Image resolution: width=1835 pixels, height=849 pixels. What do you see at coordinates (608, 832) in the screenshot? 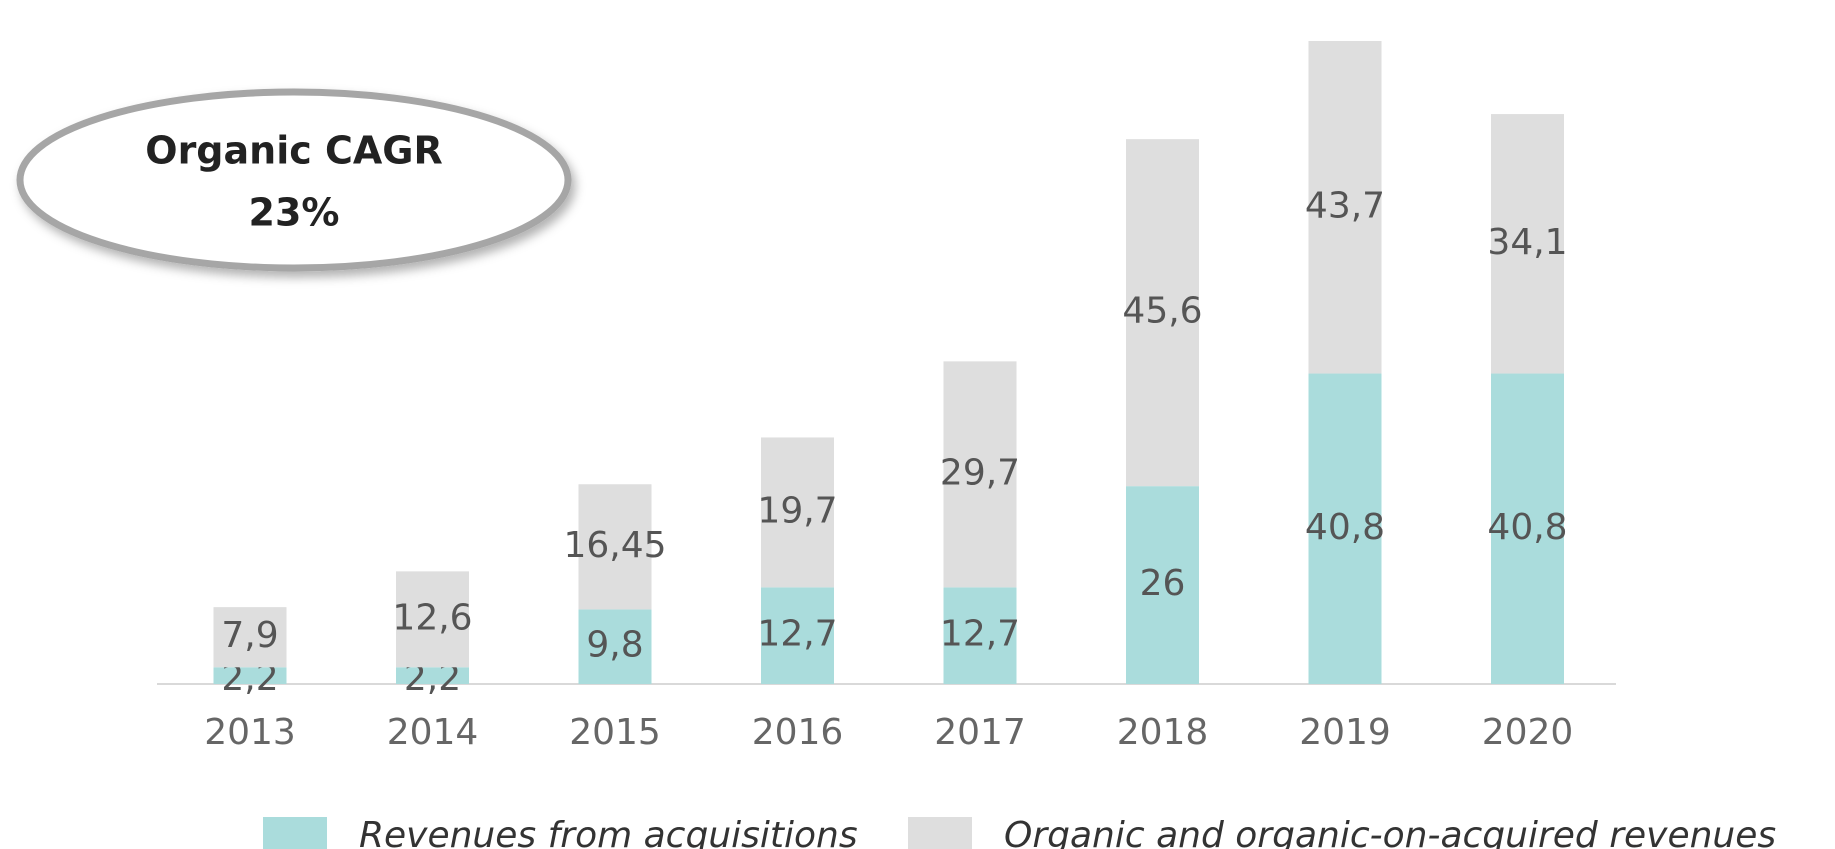
I see `legend-label: Revenues from acquisitions` at bounding box center [608, 832].